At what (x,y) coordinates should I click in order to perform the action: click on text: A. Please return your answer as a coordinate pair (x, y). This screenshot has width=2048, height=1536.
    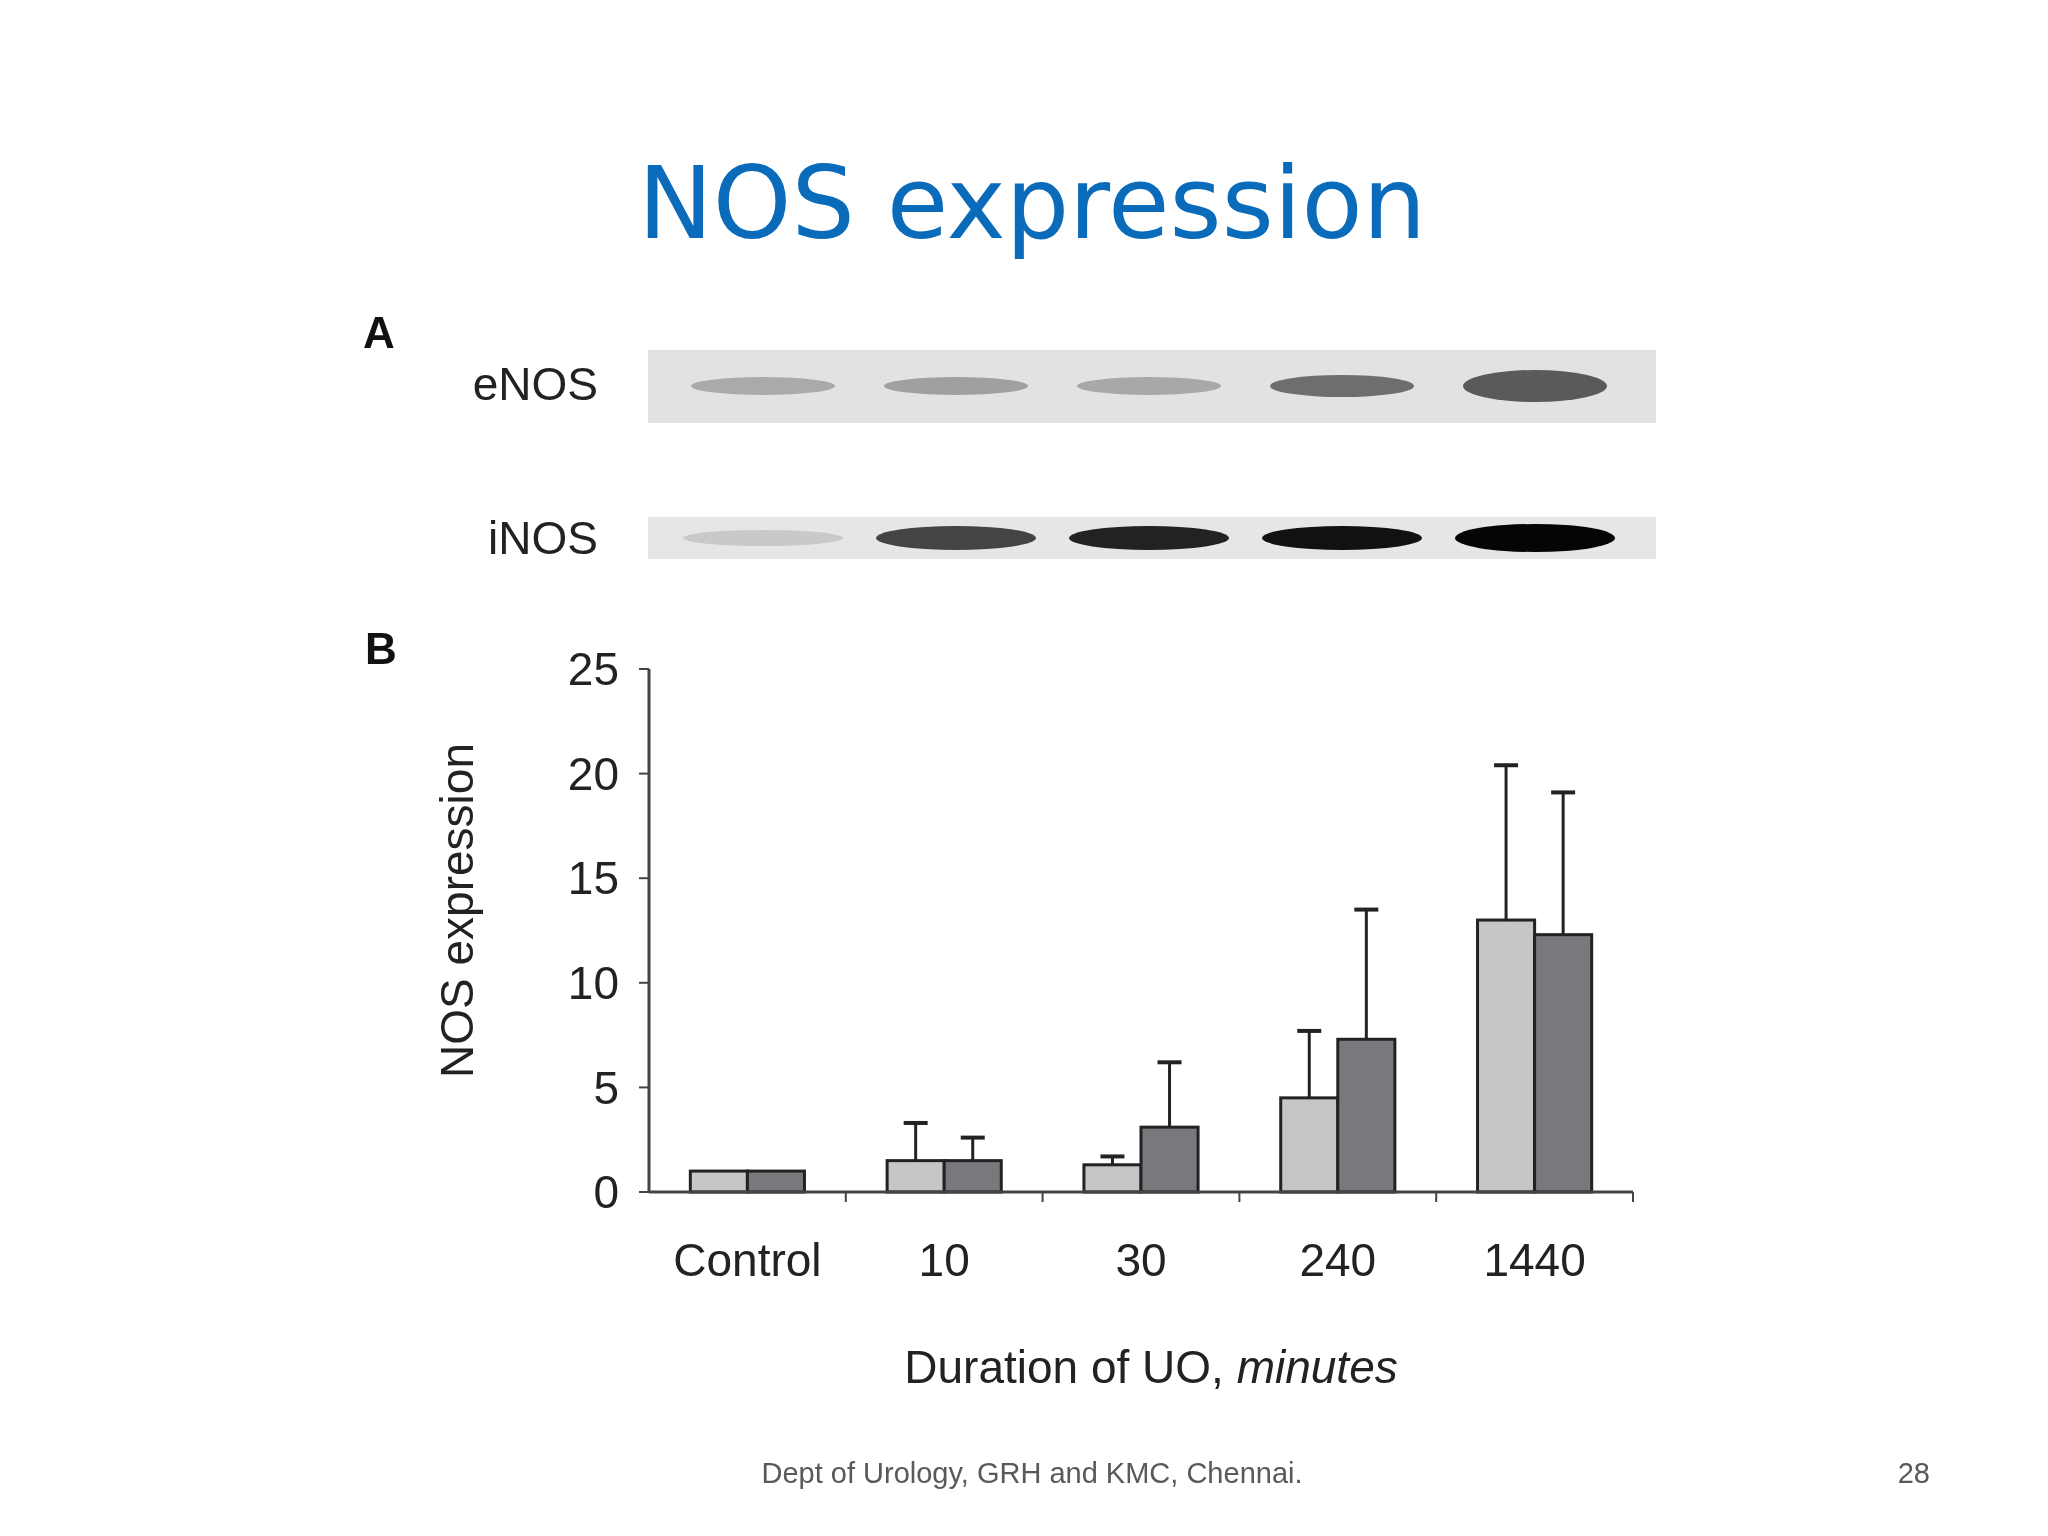
    Looking at the image, I should click on (379, 332).